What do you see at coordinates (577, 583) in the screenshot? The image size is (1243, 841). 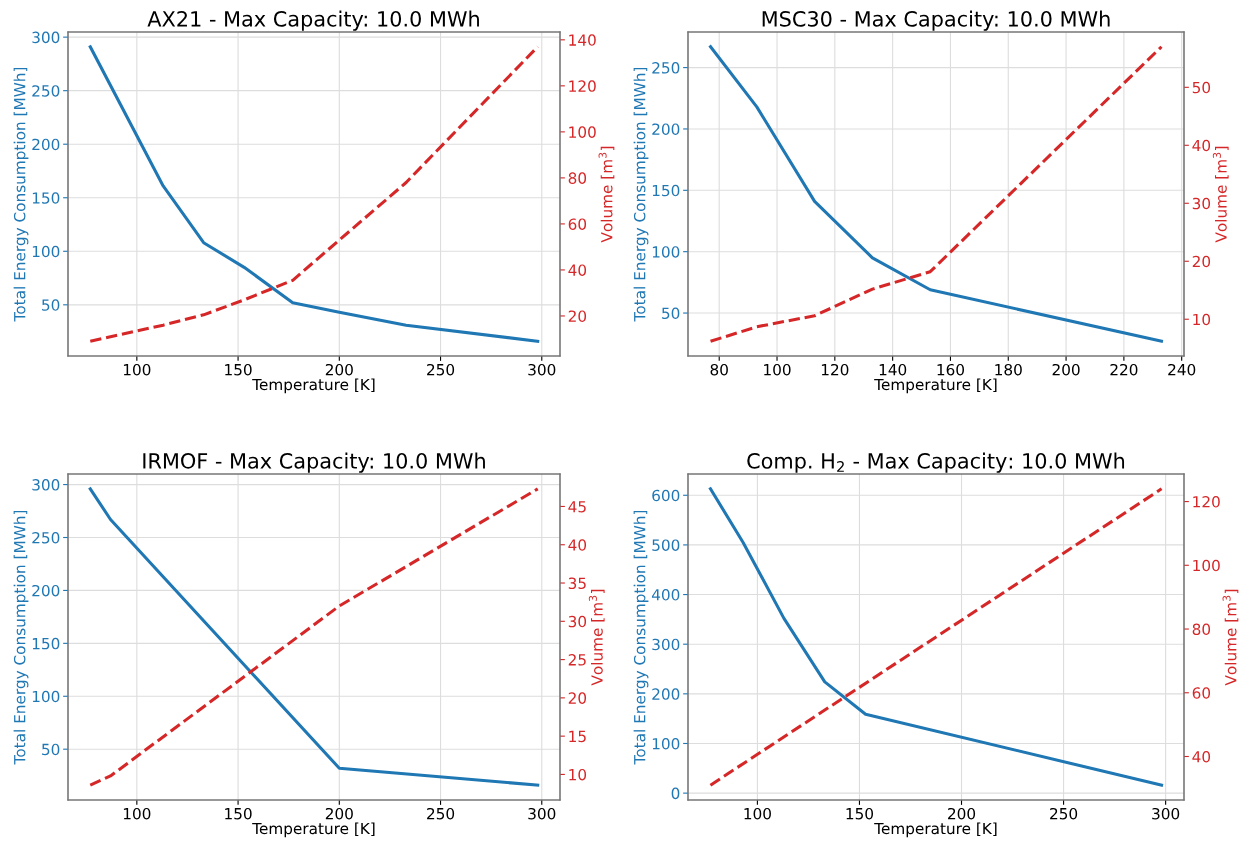 I see `y2-tick-label: 35` at bounding box center [577, 583].